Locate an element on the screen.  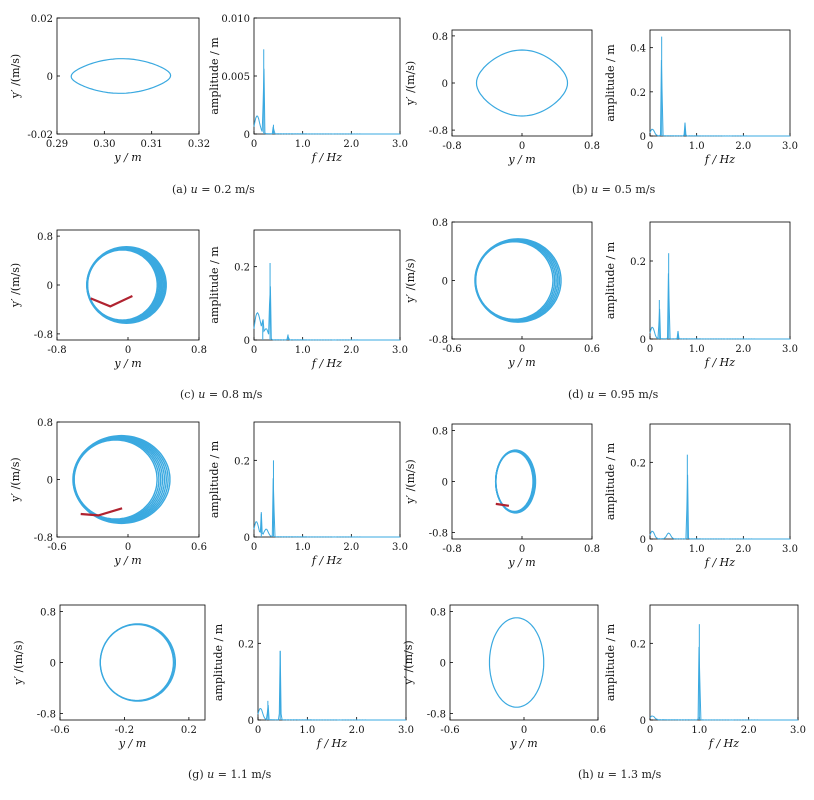
panel-h2-phase: -0.6 0 0.6 0.8 0 -0.8 y / m y′ /(m/s) is located at coordinates (504, 677).